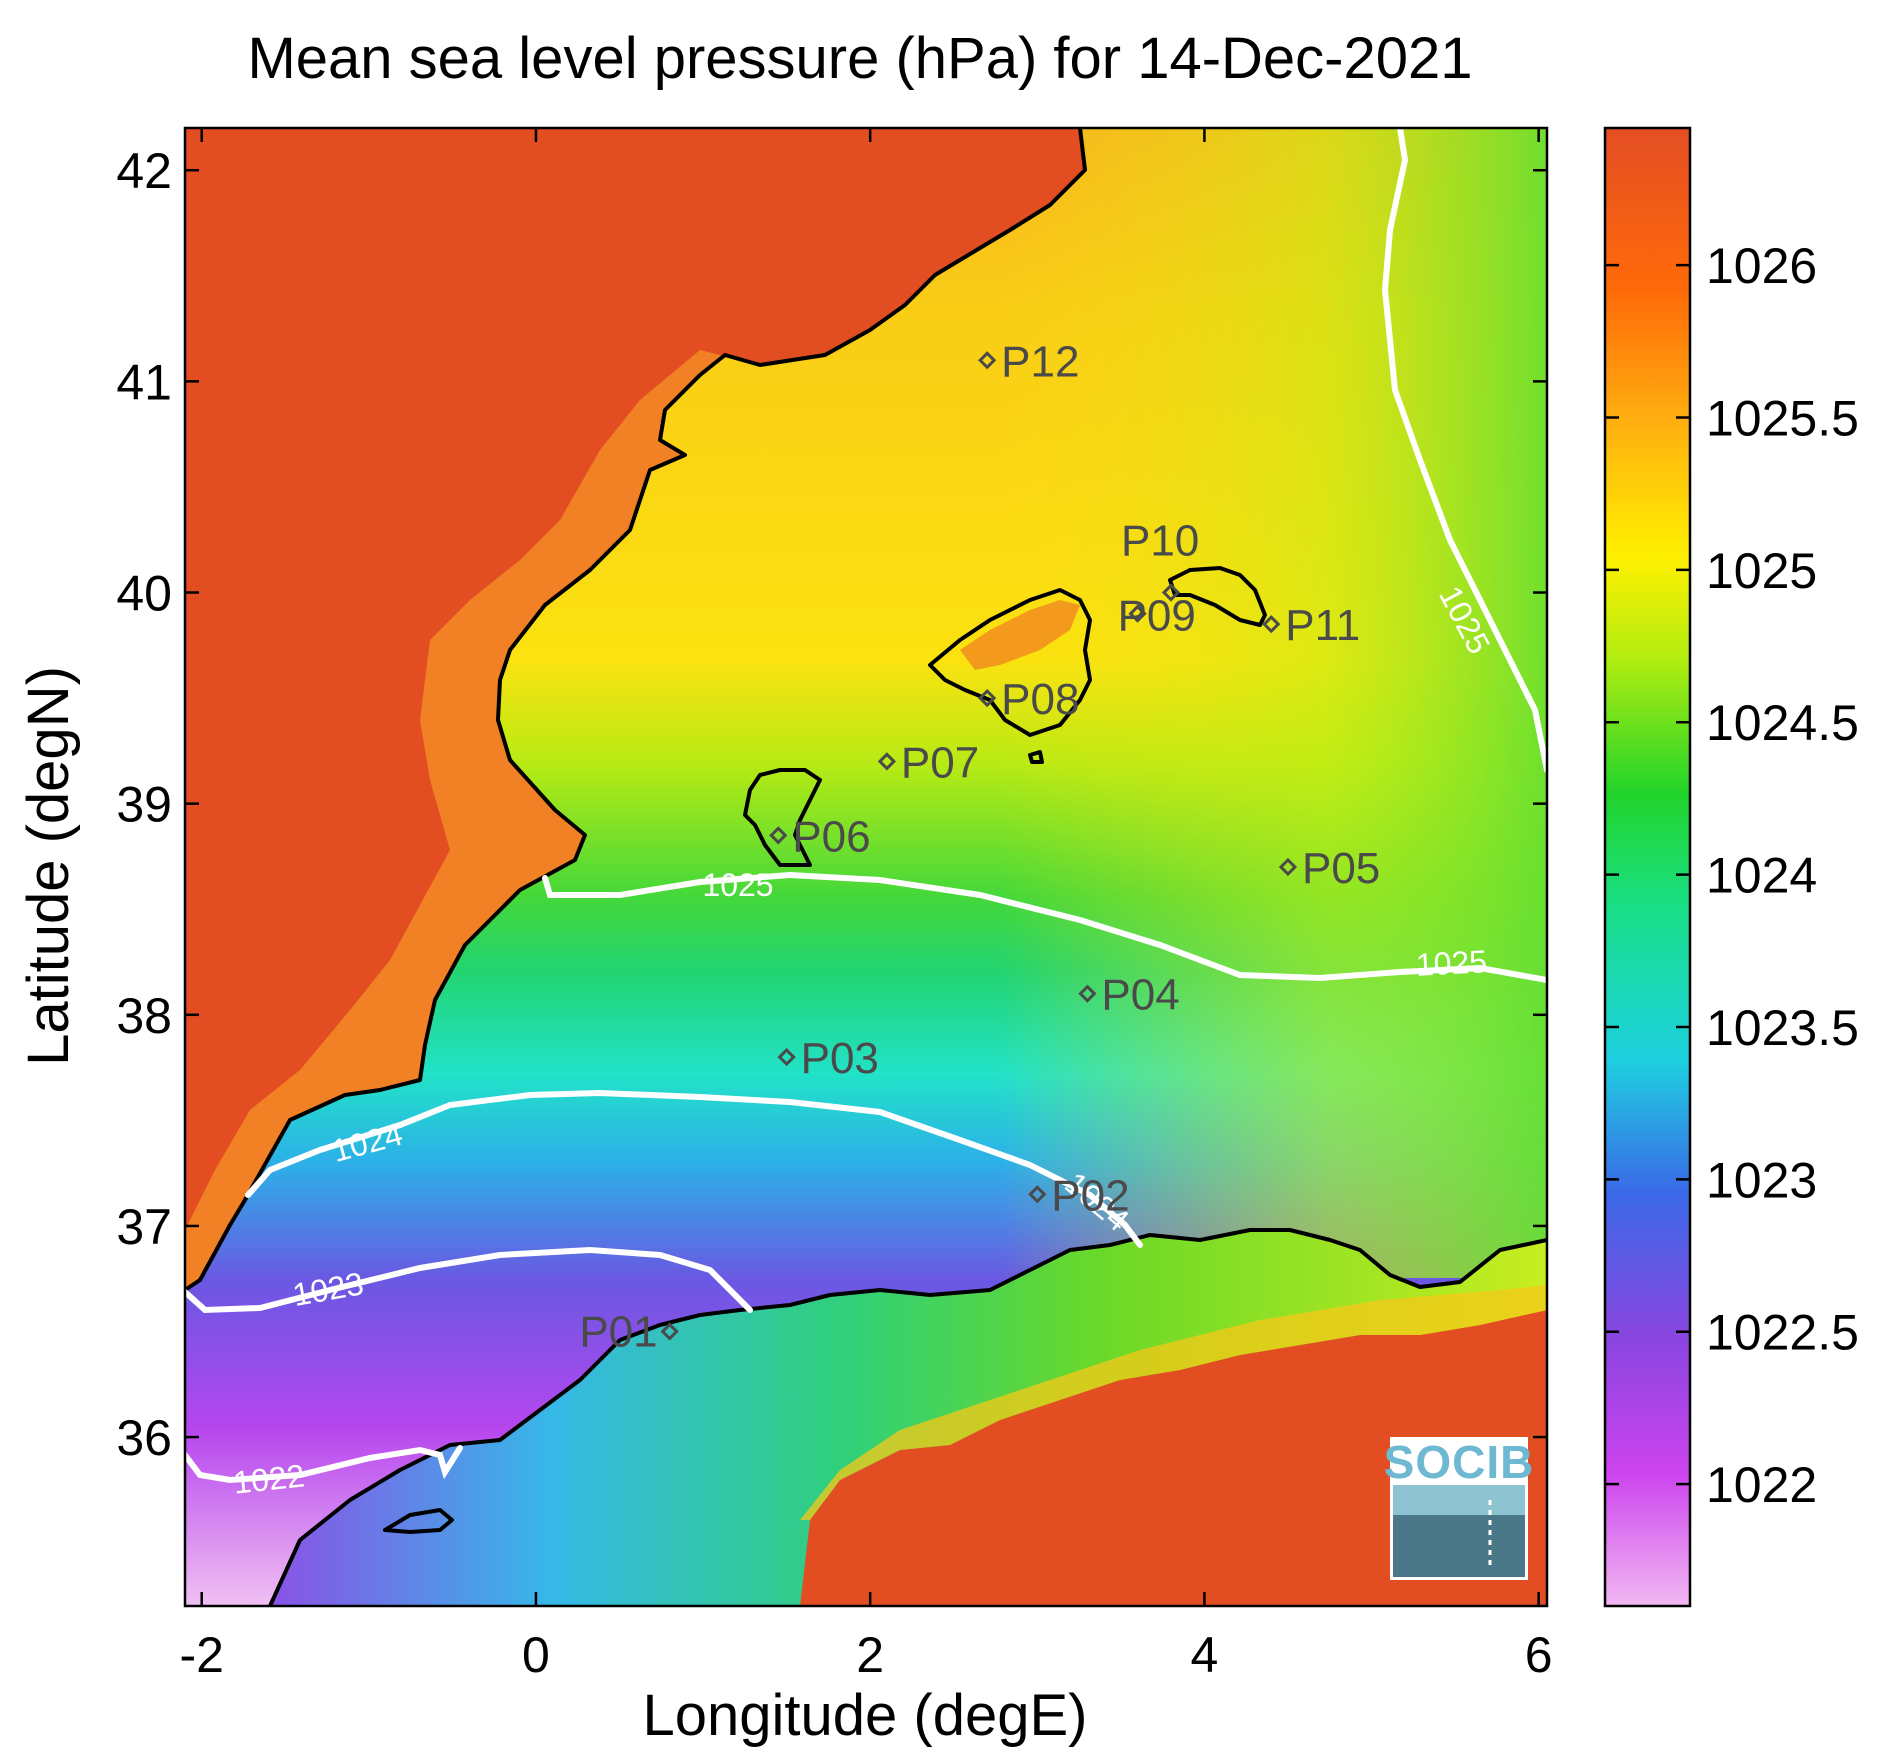 This screenshot has width=1904, height=1758. What do you see at coordinates (201, 1655) in the screenshot?
I see `x-tick-label: -2` at bounding box center [201, 1655].